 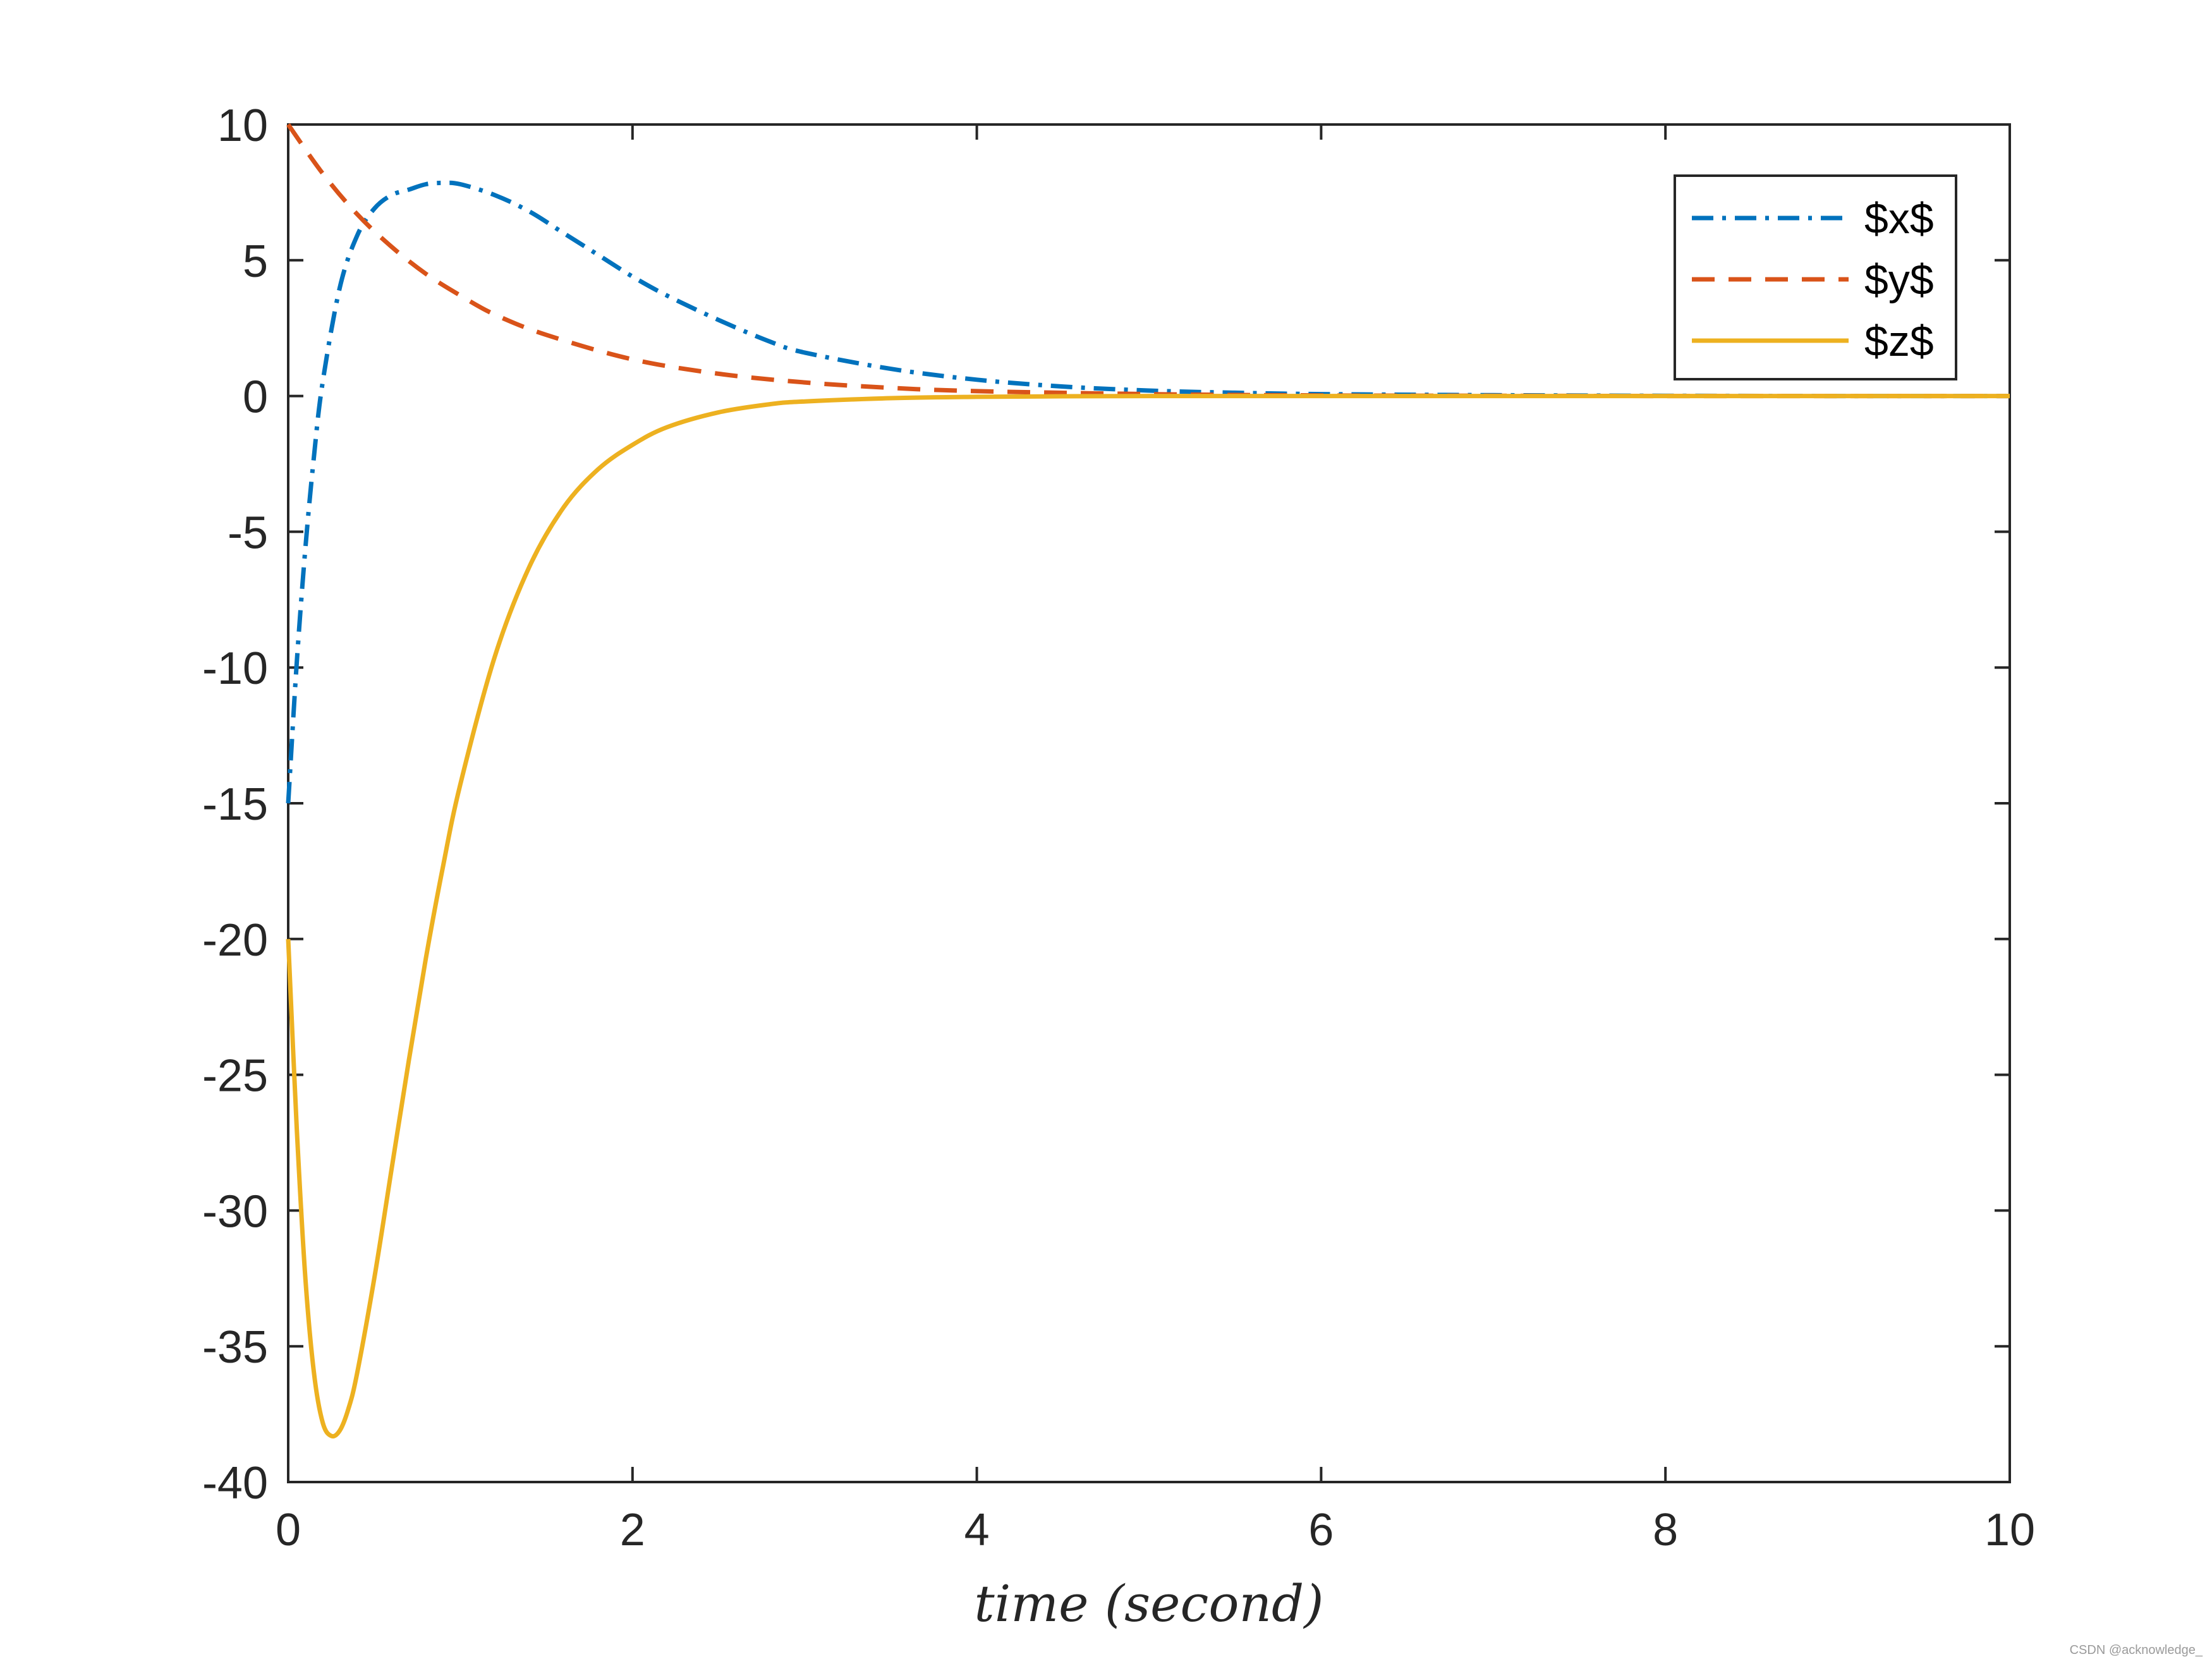 I want to click on x-tick-label: 4, so click(x=977, y=1530).